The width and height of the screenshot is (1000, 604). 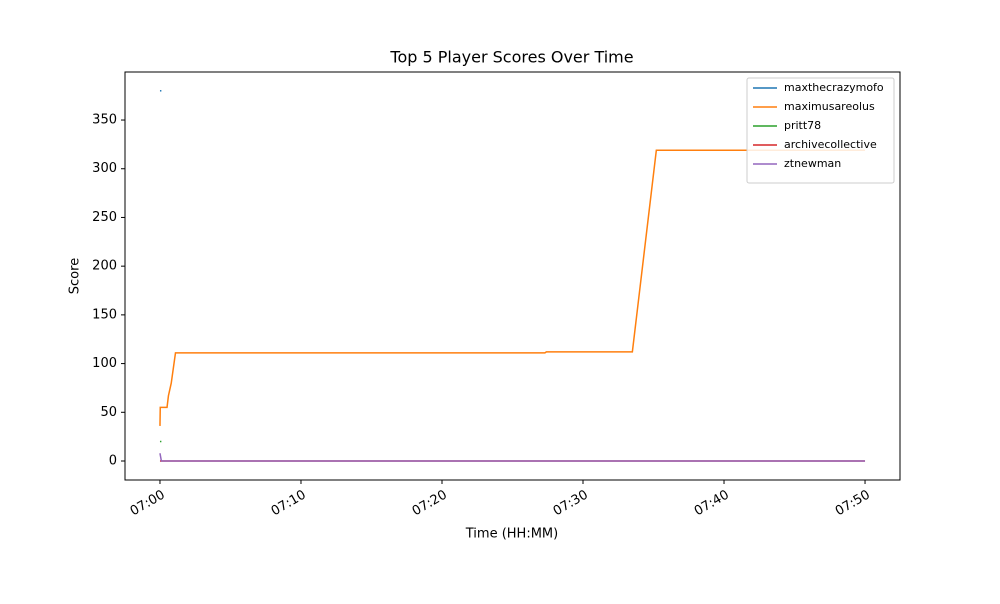 I want to click on y-tick-label: 0, so click(x=113, y=461).